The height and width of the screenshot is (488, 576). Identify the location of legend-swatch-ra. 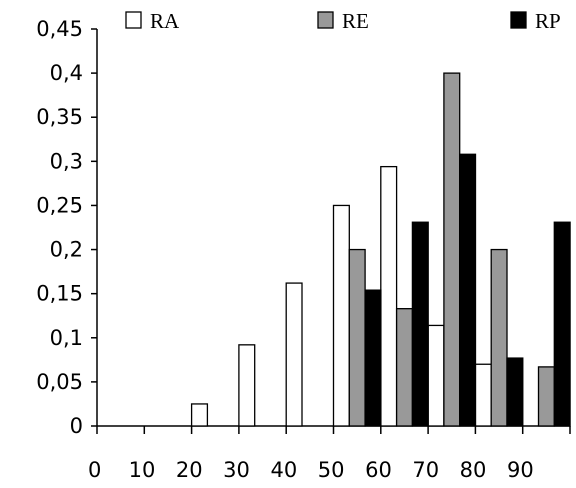
(133, 20).